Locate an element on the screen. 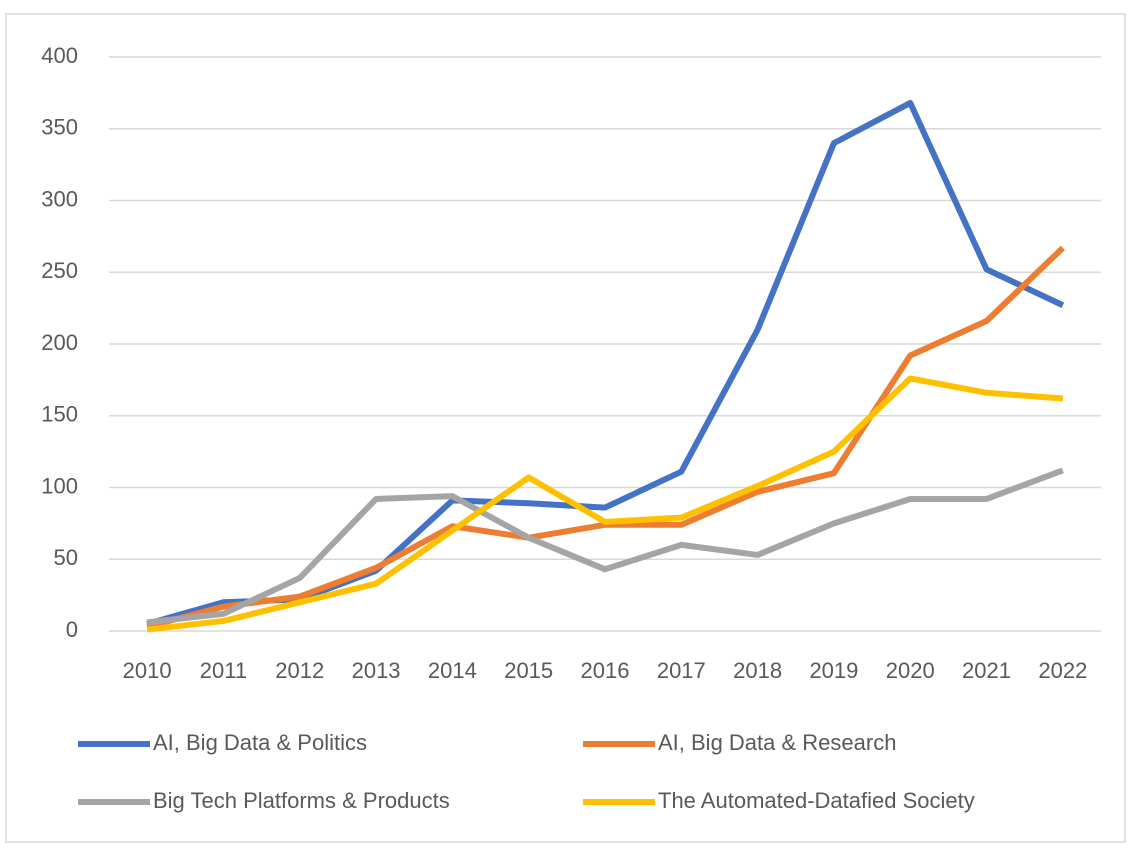  y-tick-label: 150 is located at coordinates (59, 414).